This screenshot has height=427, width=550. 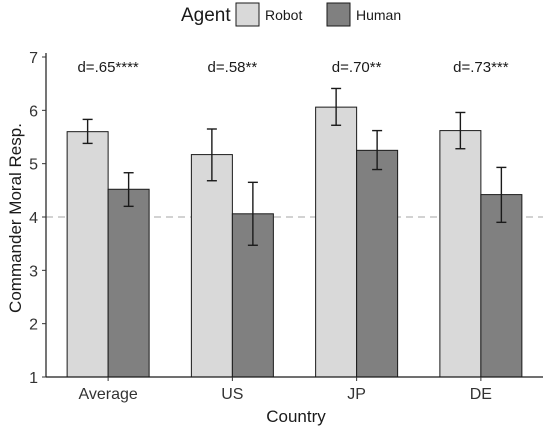 What do you see at coordinates (460, 254) in the screenshot?
I see `bar-robot-de` at bounding box center [460, 254].